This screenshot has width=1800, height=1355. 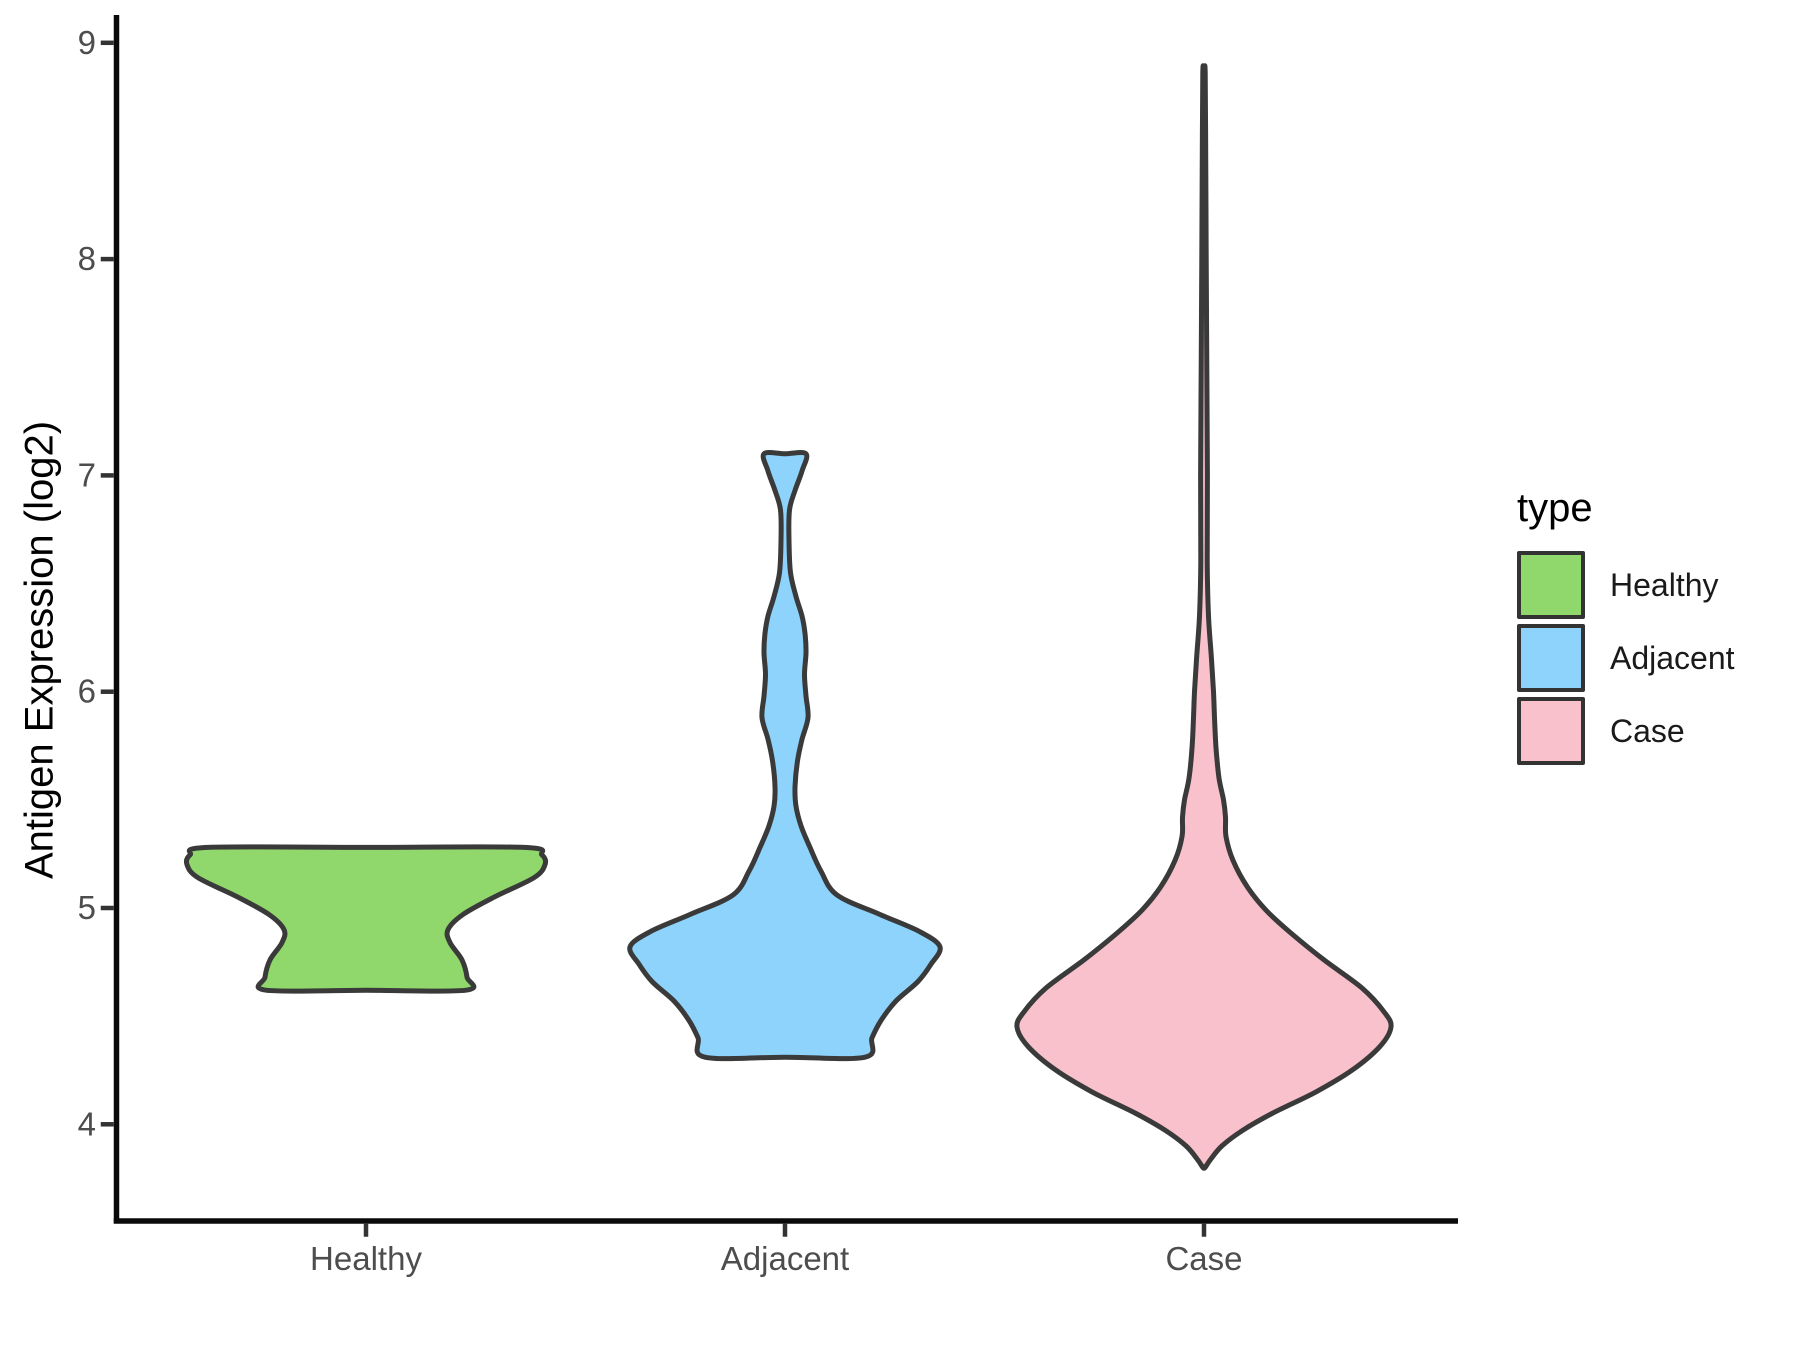 I want to click on legend-swatch-case, so click(x=1551, y=731).